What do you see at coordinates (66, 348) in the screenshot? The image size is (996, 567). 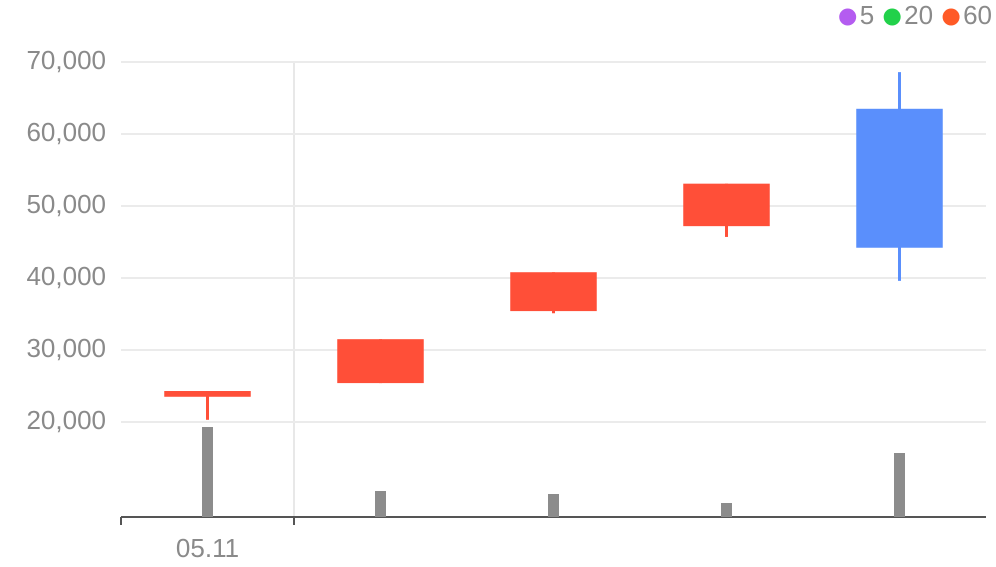 I see `y-tick-label: 30,000` at bounding box center [66, 348].